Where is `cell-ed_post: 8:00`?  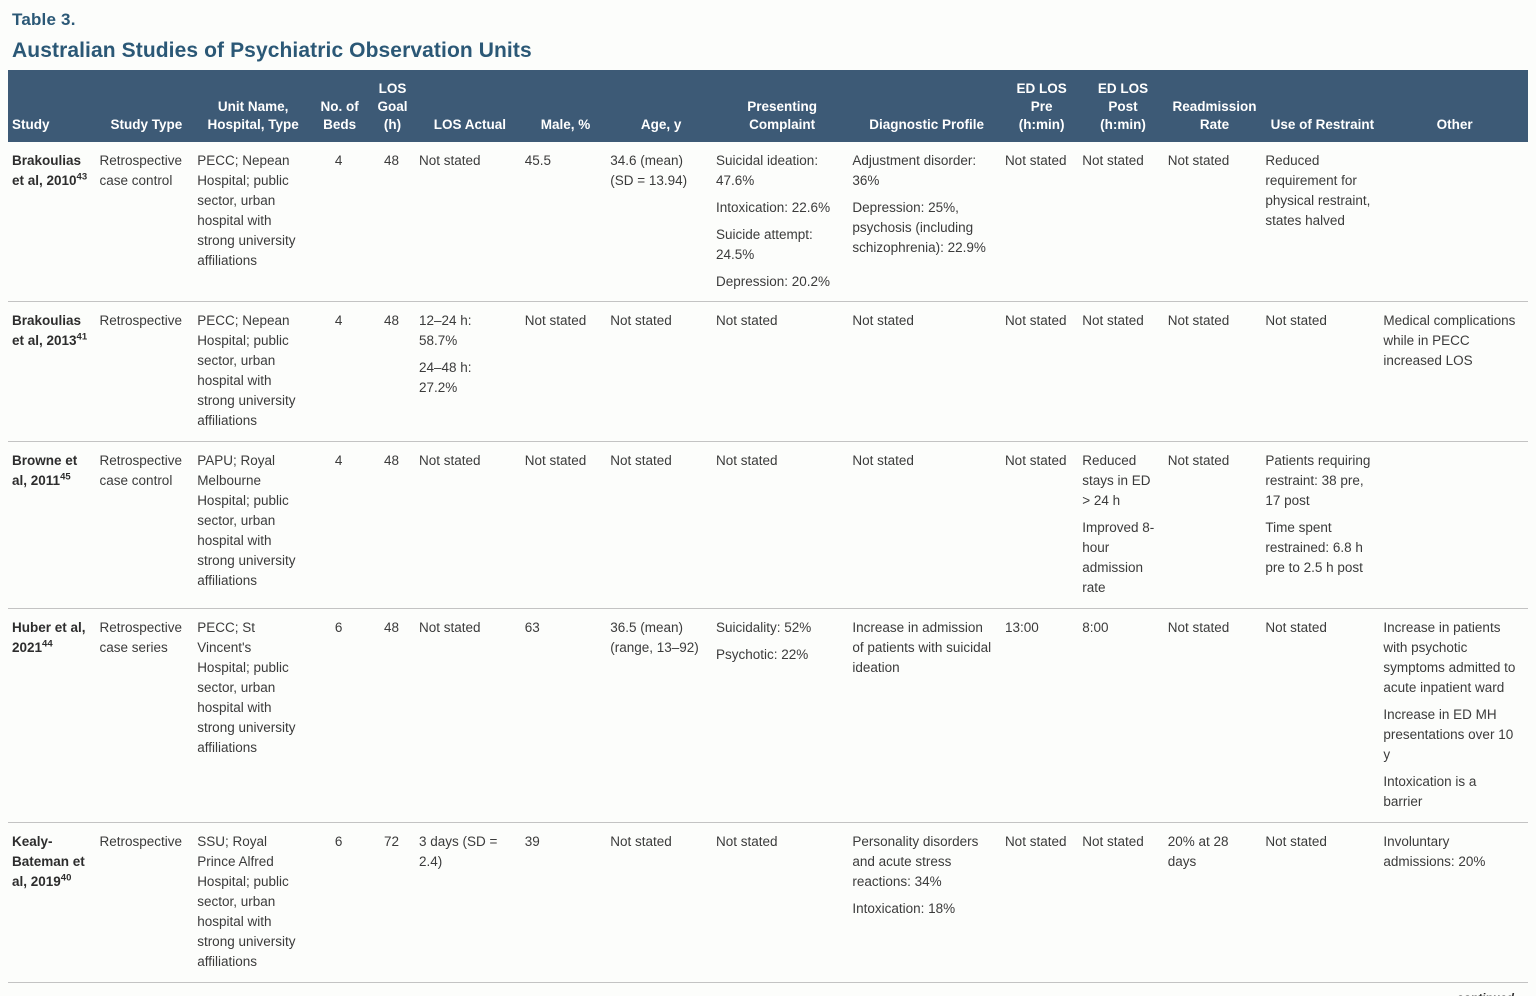 cell-ed_post: 8:00 is located at coordinates (1095, 628).